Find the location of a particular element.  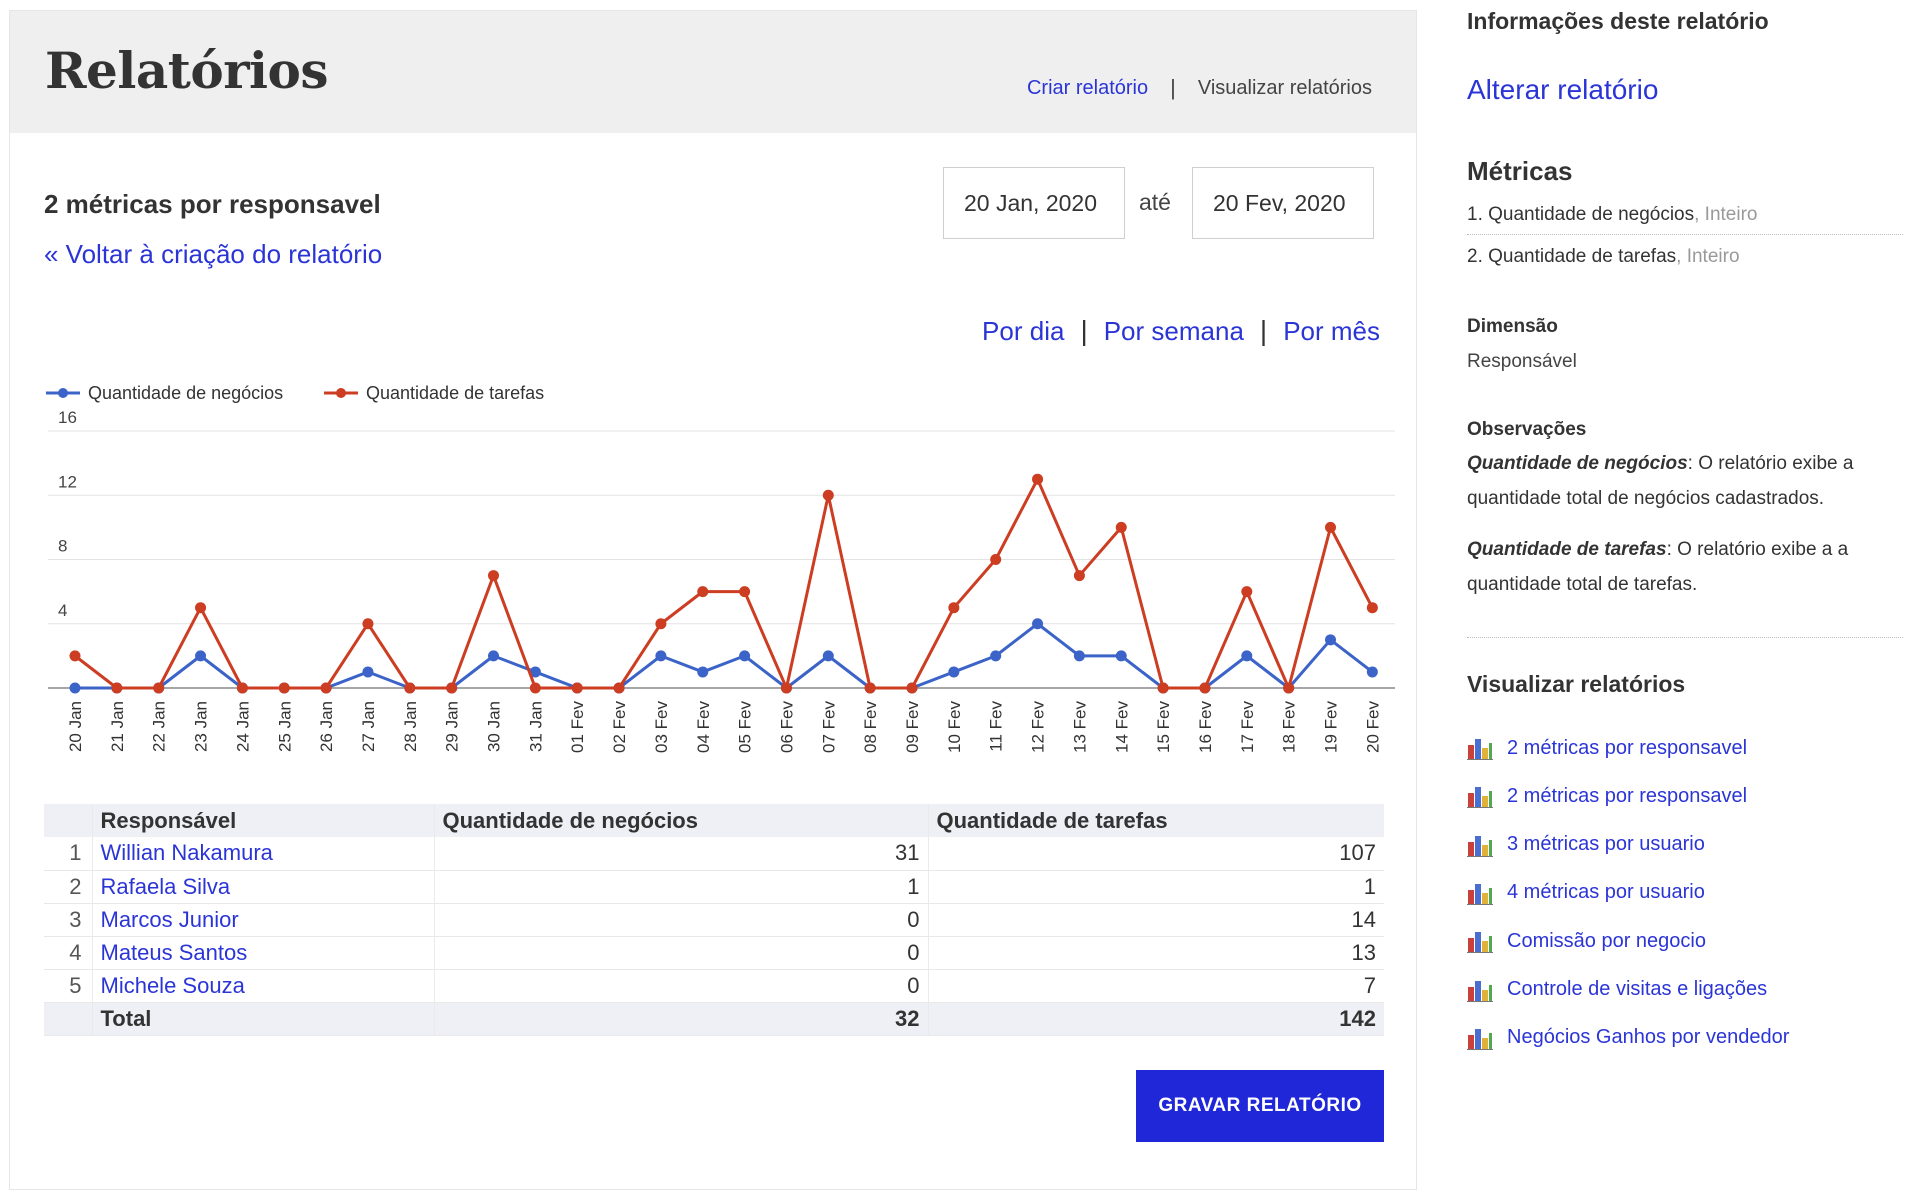

responsavel-link: Michele Souza is located at coordinates (172, 985).